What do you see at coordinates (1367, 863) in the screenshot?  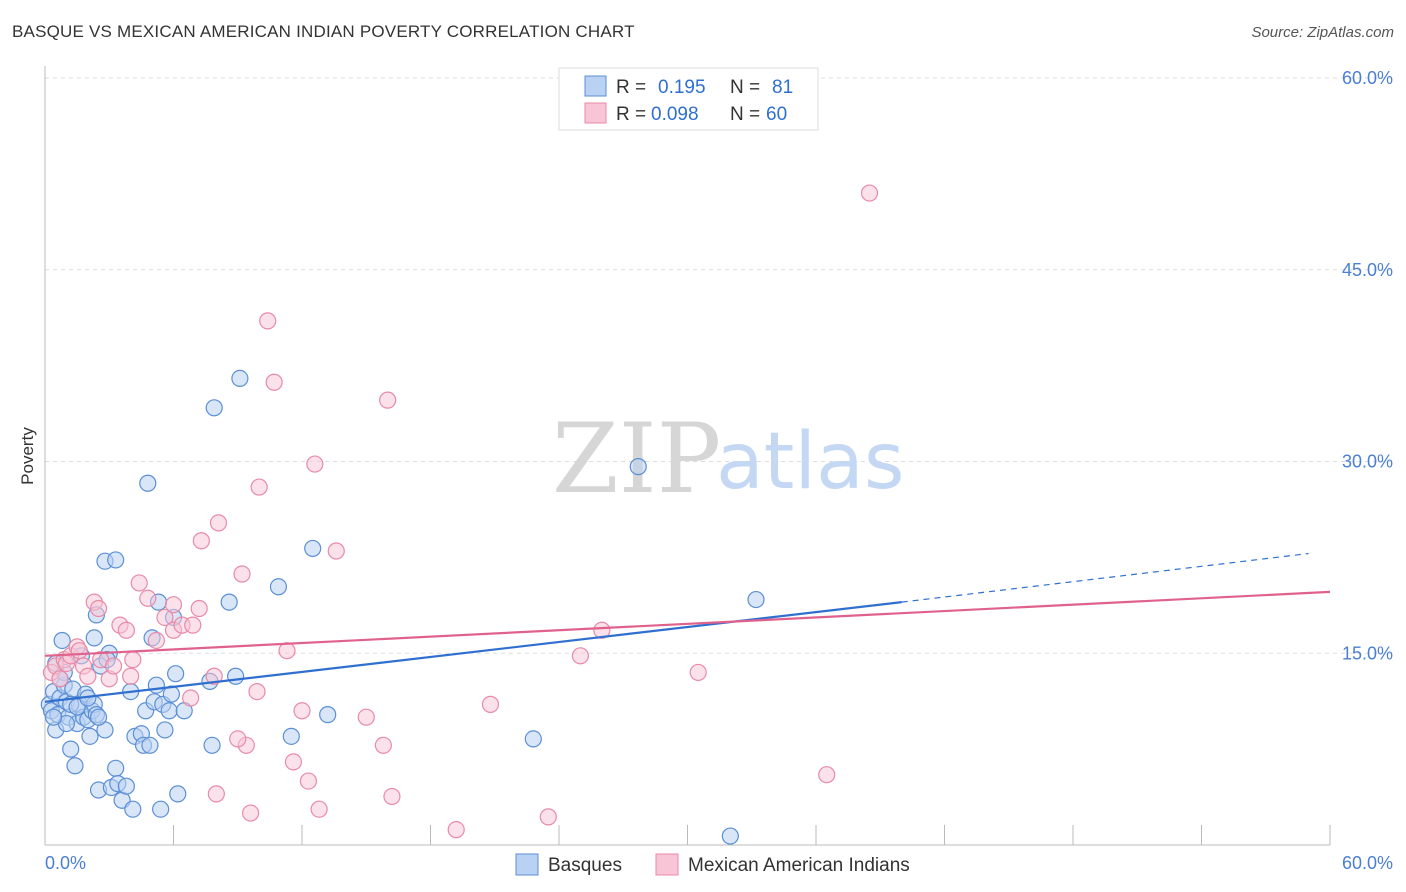 I see `x-tick-label-1: 60.0%` at bounding box center [1367, 863].